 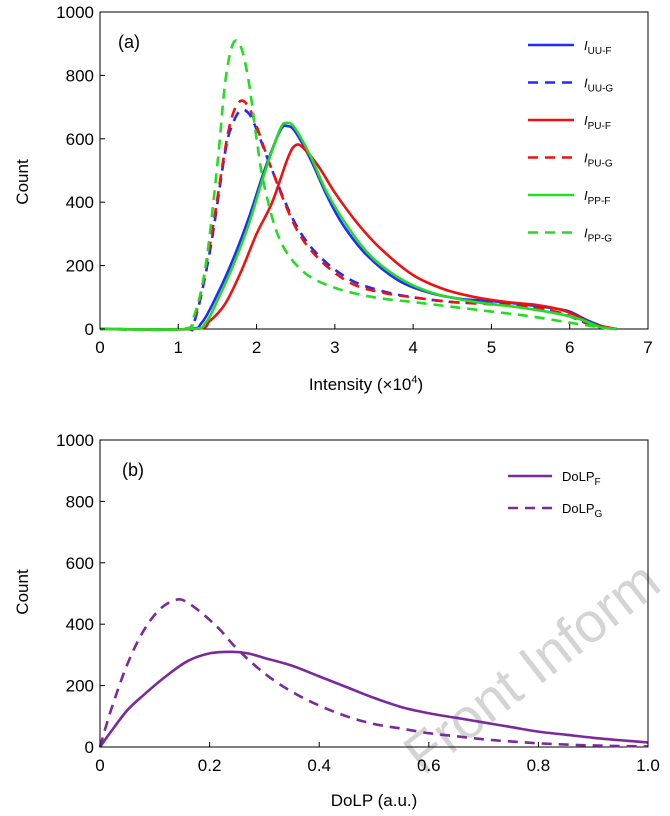 I want to click on legend-label-sub: UU-F, so click(x=600, y=51).